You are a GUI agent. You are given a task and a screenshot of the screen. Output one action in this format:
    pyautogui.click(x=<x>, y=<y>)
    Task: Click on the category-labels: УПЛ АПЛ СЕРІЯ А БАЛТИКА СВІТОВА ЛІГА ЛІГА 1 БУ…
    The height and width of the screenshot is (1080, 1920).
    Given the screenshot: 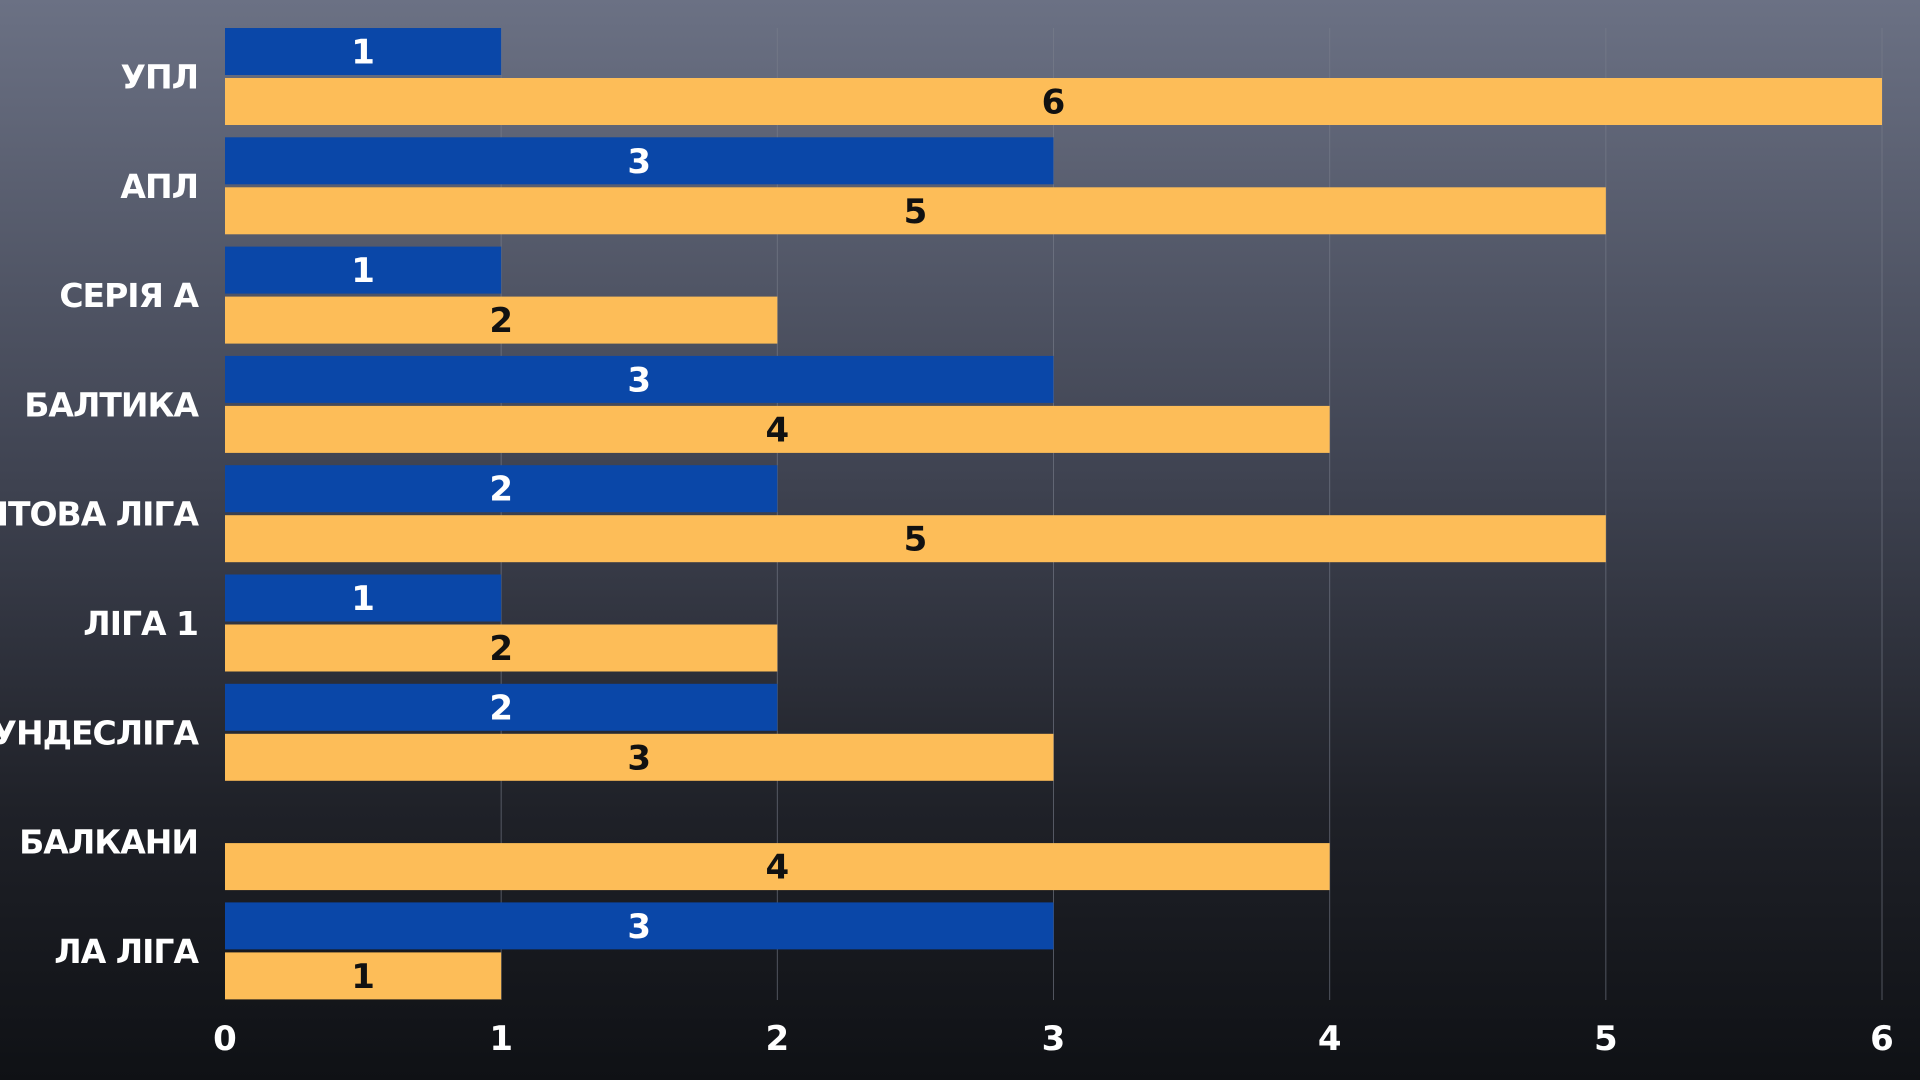 What is the action you would take?
    pyautogui.click(x=100, y=514)
    